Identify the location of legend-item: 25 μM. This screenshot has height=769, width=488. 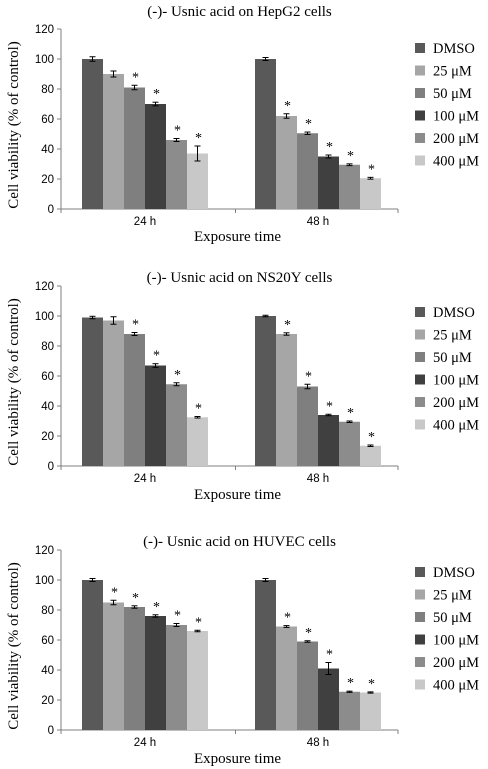
(443, 596).